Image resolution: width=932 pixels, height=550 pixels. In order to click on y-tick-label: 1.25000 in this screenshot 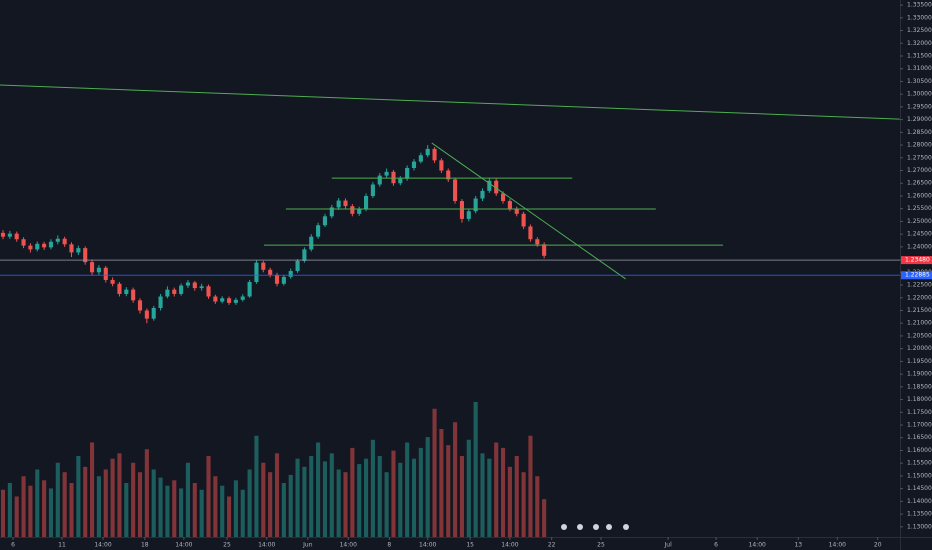, I will do `click(919, 221)`.